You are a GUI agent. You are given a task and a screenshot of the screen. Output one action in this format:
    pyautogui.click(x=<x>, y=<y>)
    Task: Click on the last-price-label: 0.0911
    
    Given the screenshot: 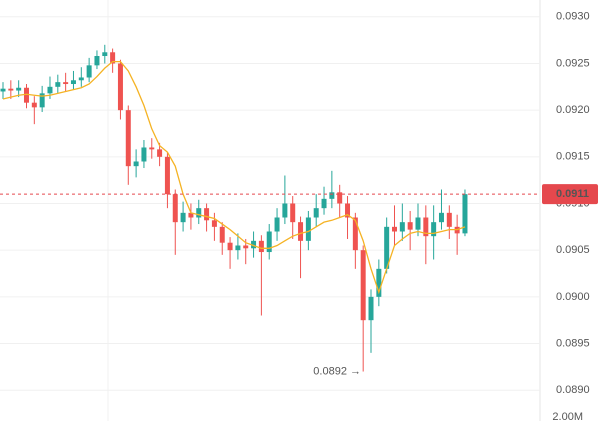 What is the action you would take?
    pyautogui.click(x=572, y=194)
    